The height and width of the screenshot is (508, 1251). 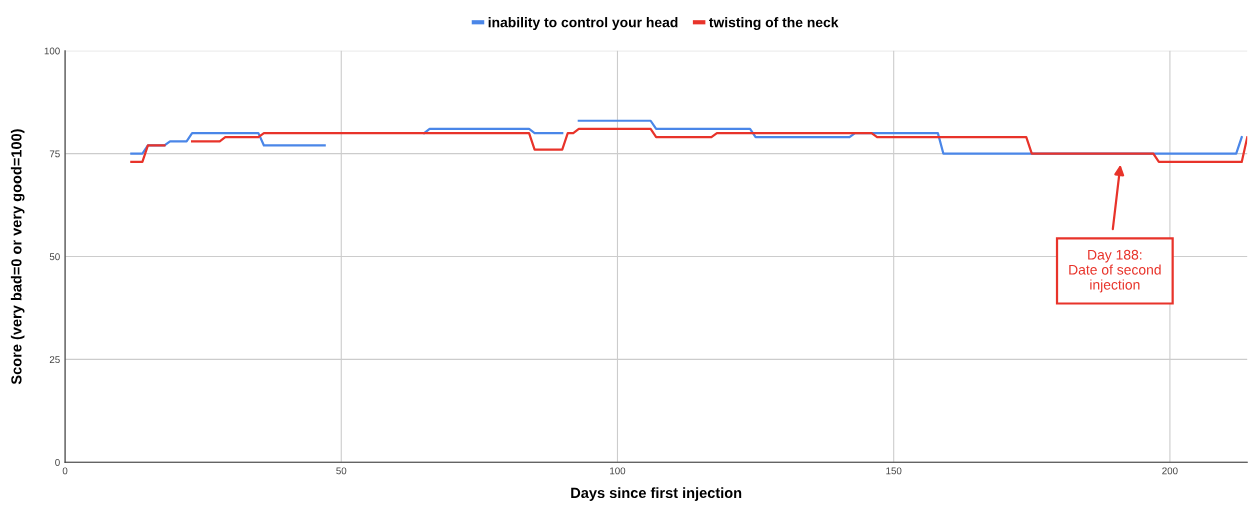 I want to click on x-axis-title: Days since first injection, so click(x=656, y=494).